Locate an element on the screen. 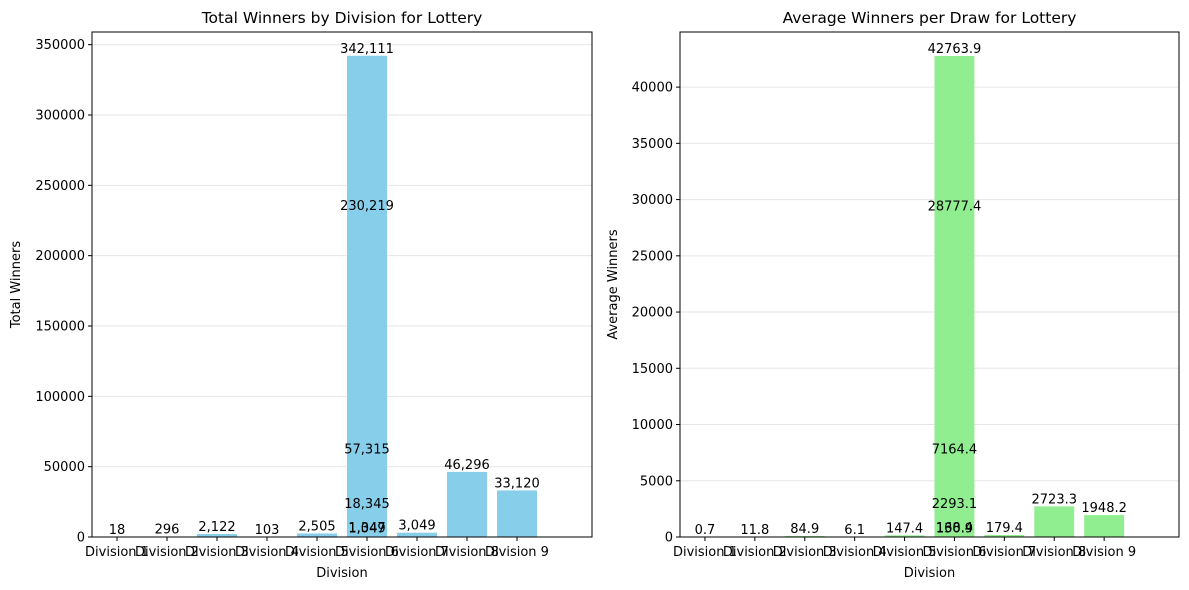 The image size is (1189, 590). y-tick-label: 200000 is located at coordinates (60, 256).